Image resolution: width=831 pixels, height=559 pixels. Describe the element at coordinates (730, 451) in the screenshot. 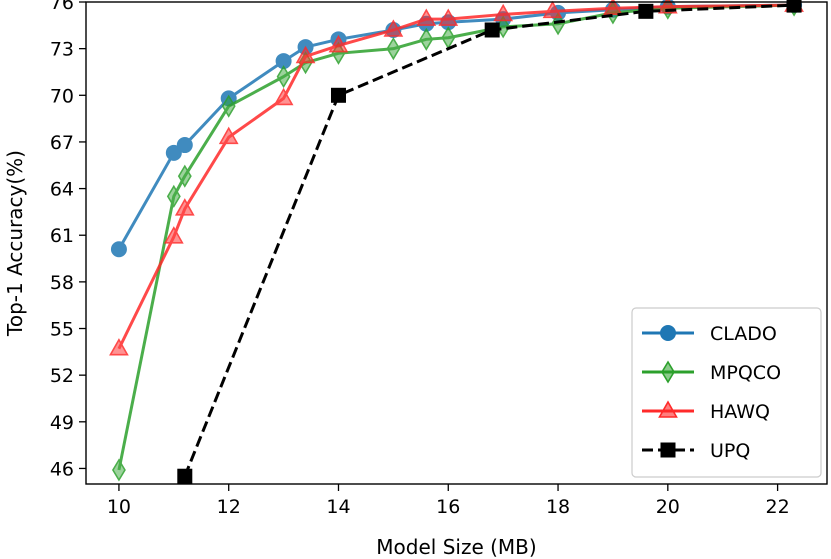

I see `legend-label: UPQ` at that location.